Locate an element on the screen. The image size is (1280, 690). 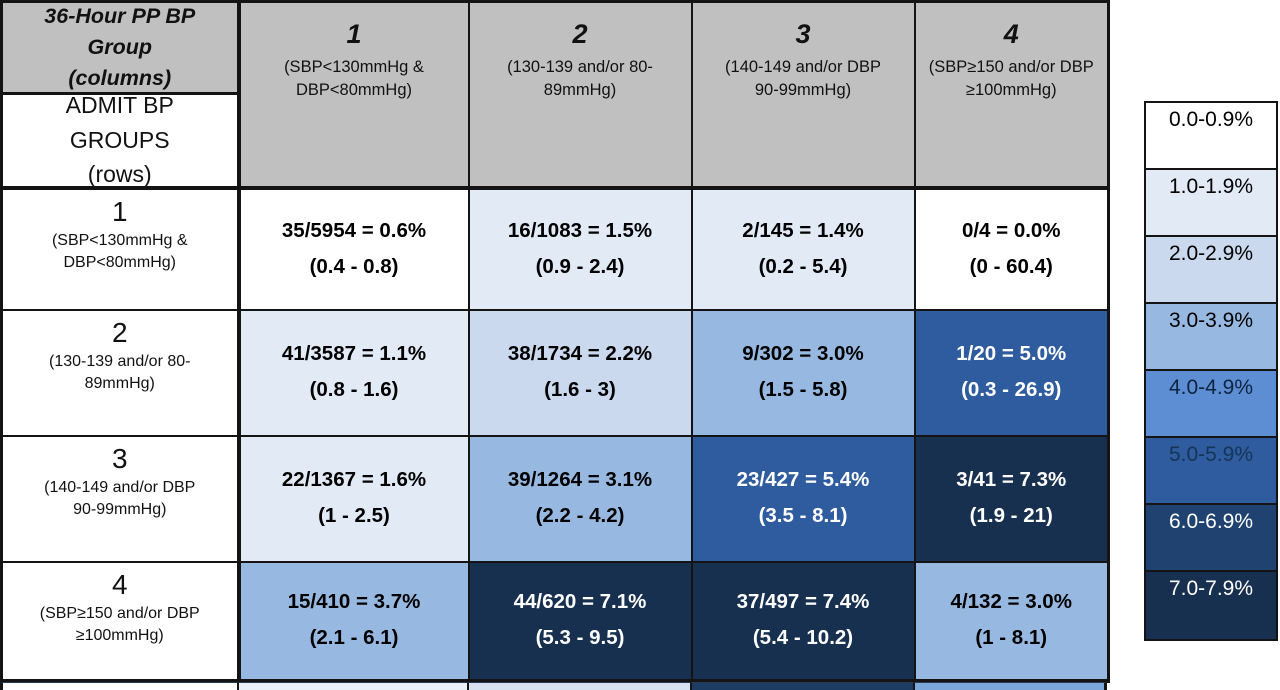
cell-ci: (2.2 - 4.2) is located at coordinates (580, 515).